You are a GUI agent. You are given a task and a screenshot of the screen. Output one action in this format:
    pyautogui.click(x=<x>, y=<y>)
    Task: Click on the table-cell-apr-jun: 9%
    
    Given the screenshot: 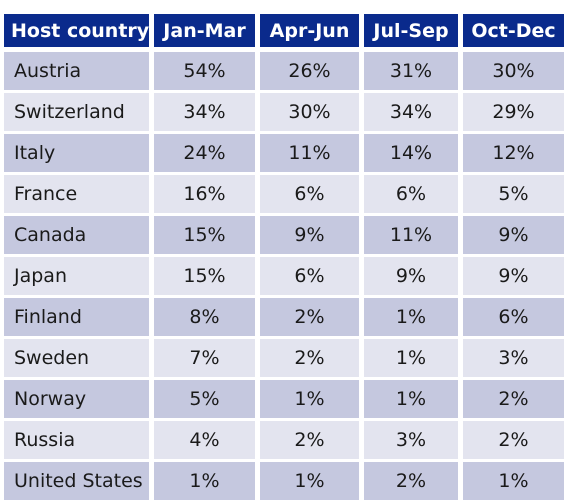 What is the action you would take?
    pyautogui.click(x=309, y=235)
    